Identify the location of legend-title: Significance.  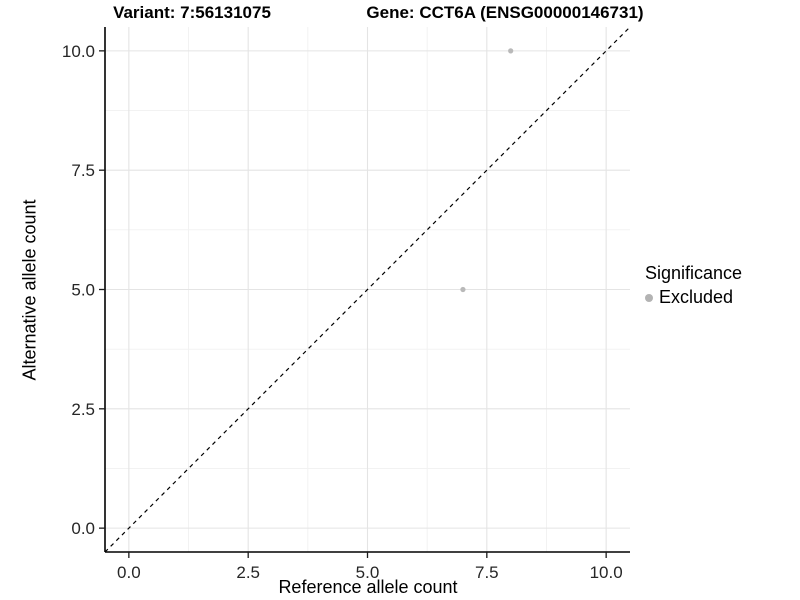
(694, 273).